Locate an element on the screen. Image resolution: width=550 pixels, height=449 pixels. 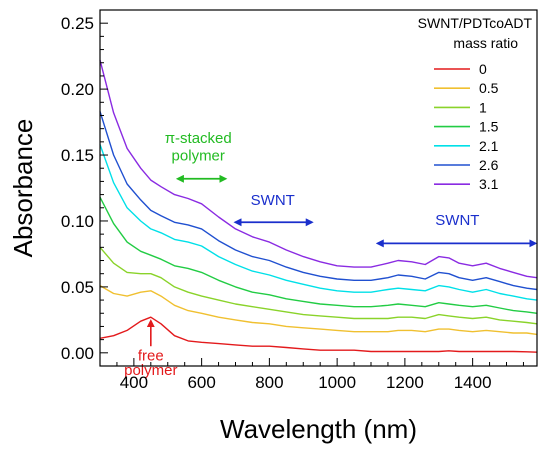
x-axis-ticks: 400 600 800 1000 1200 1400 is located at coordinates (311, 375).